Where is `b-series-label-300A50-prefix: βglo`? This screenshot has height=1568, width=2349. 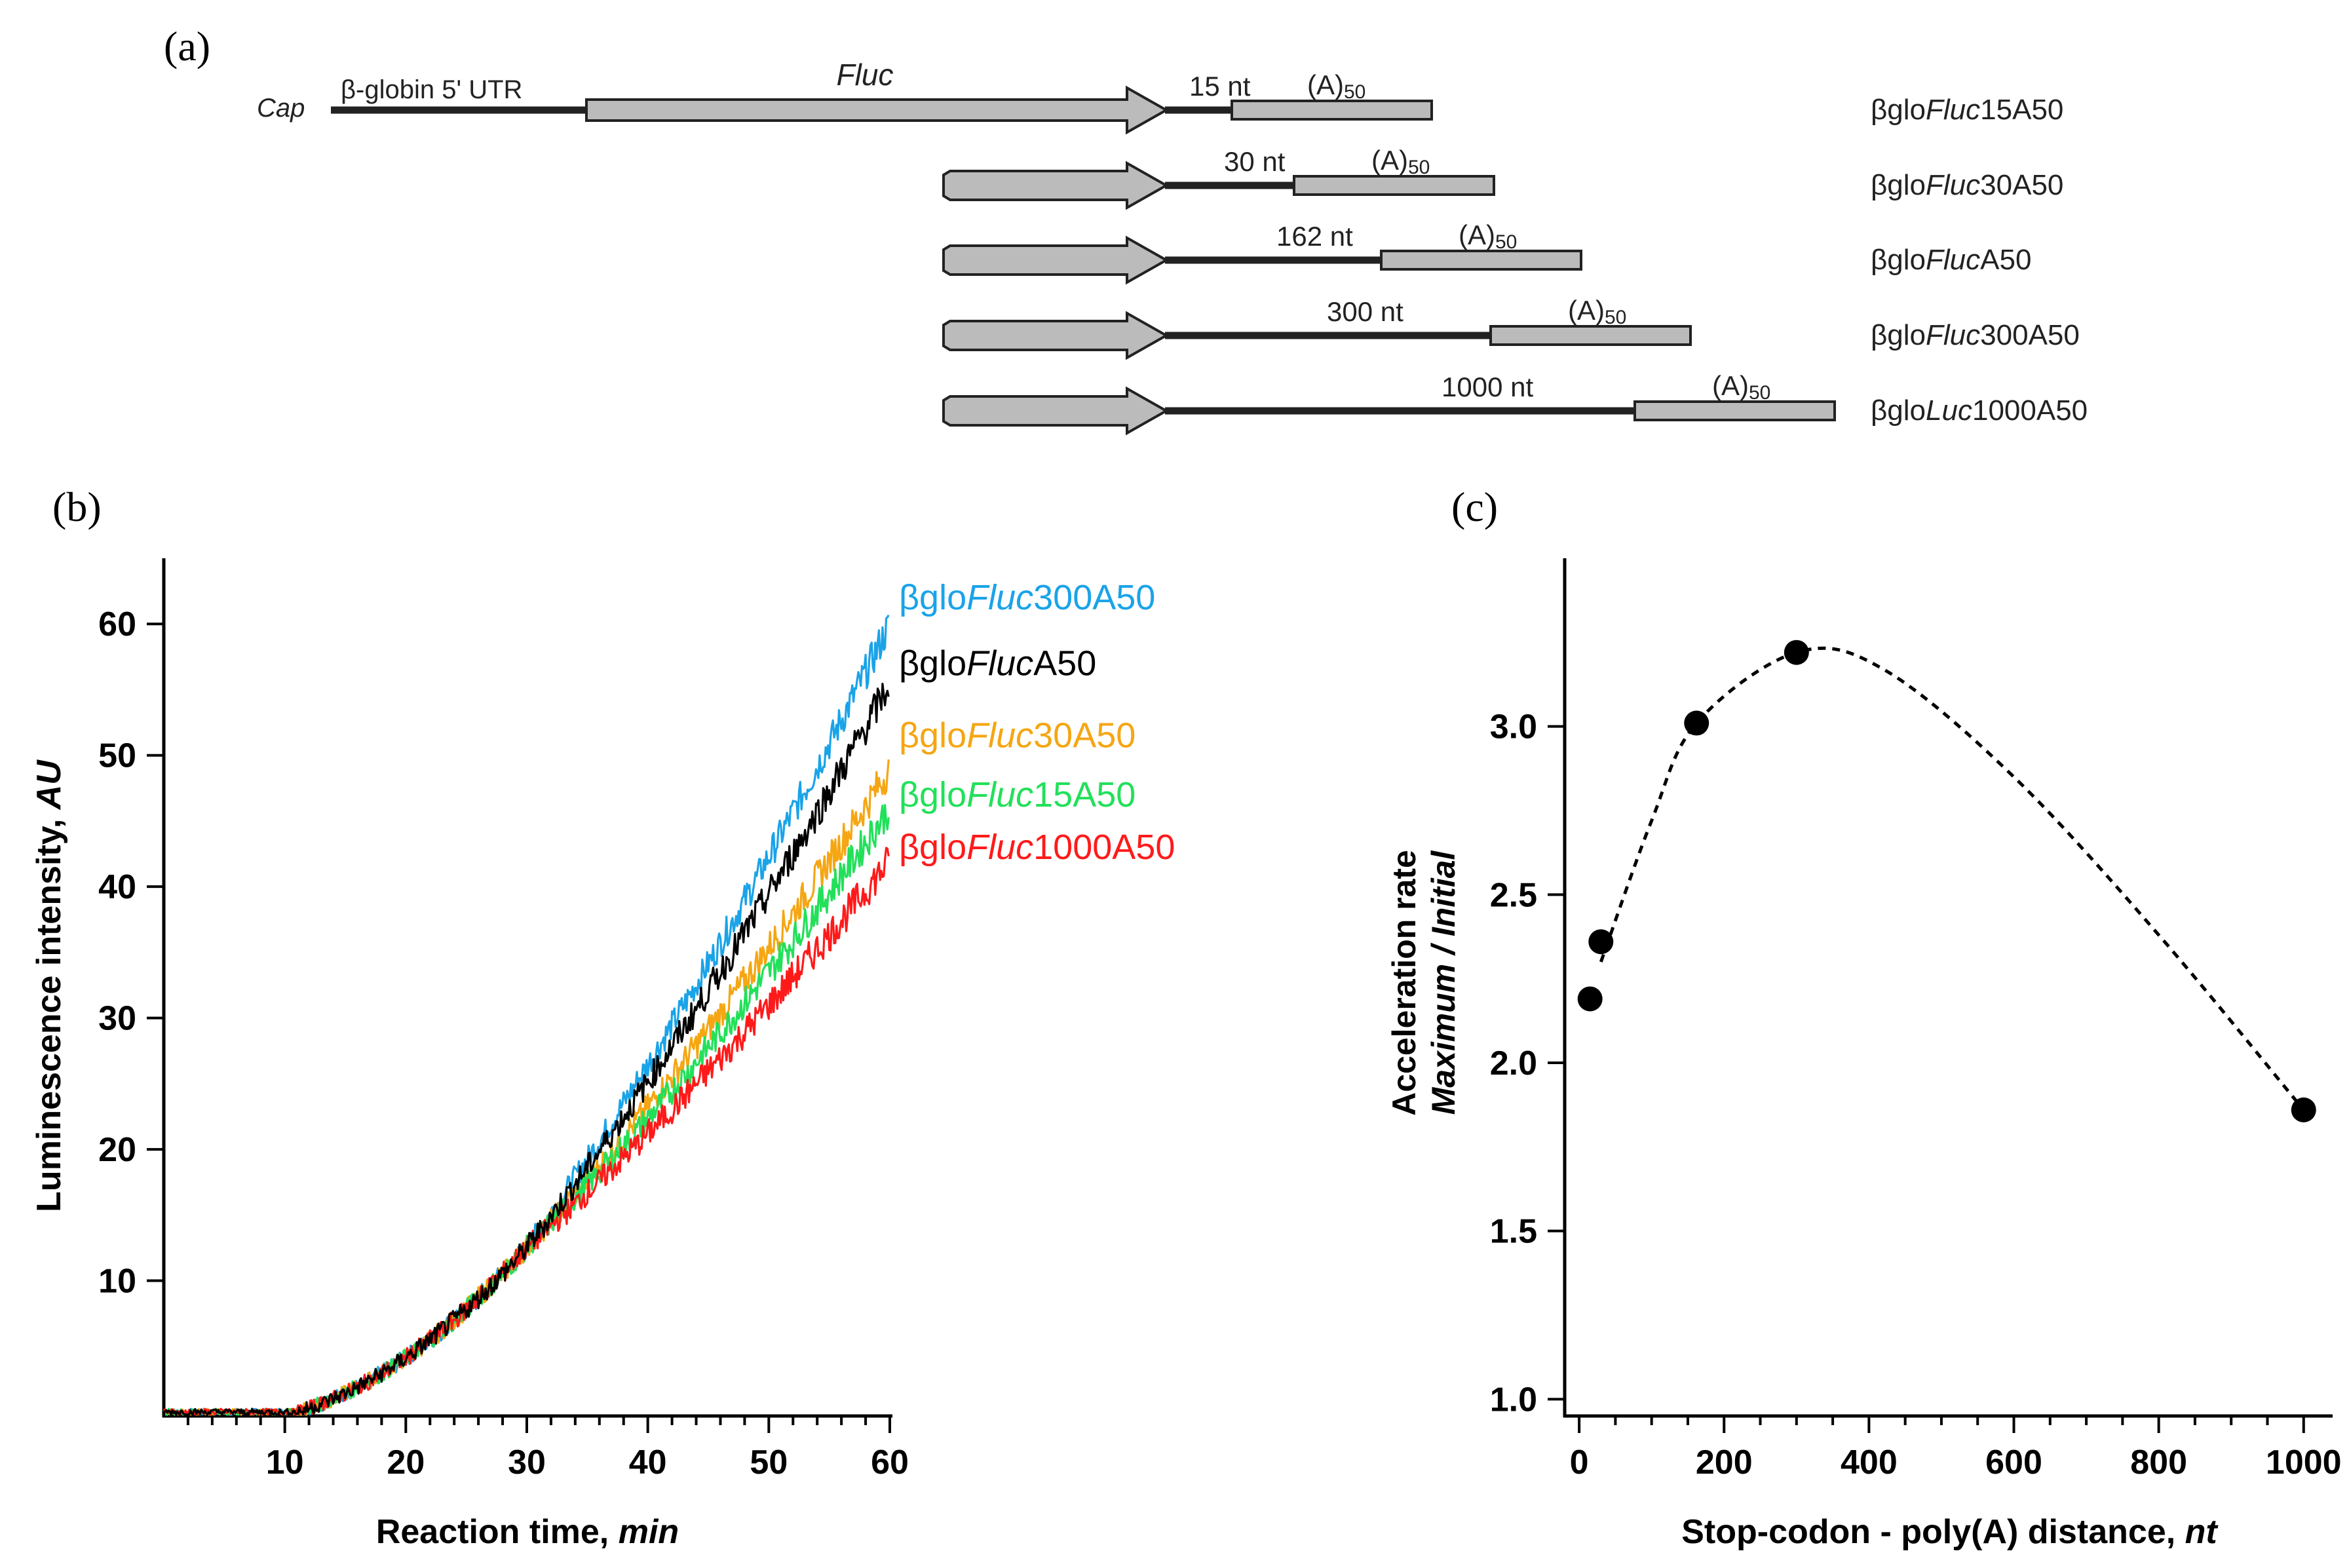 b-series-label-300A50-prefix: βglo is located at coordinates (932, 598).